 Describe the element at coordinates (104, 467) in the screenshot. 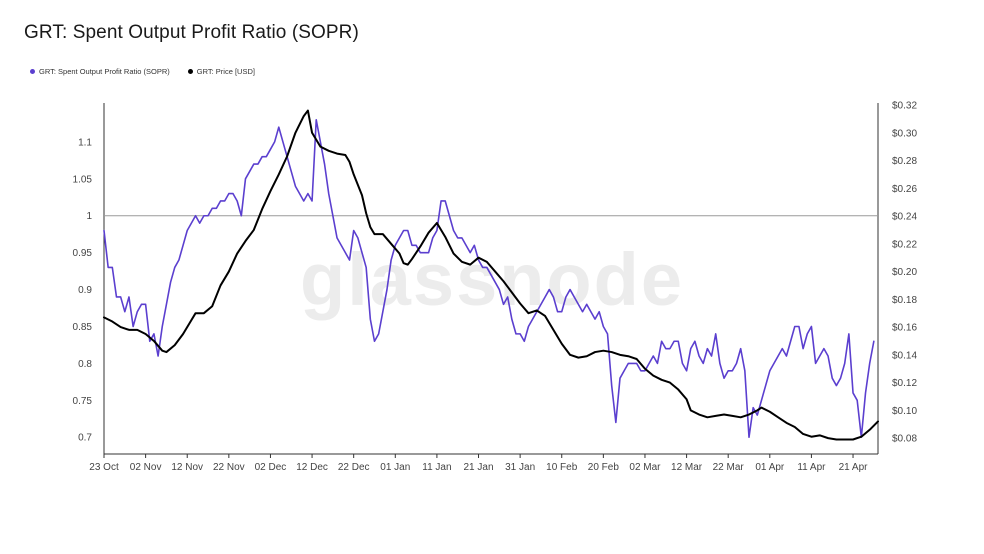

I see `x-tick-label: 23 Oct` at that location.